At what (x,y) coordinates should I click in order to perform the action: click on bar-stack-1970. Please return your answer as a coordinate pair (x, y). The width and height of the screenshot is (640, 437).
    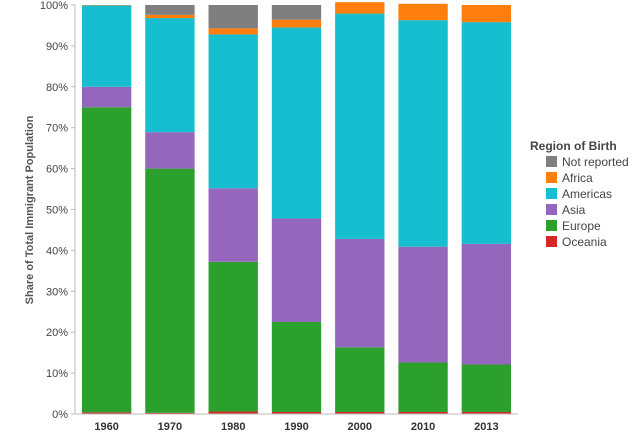
    Looking at the image, I should click on (170, 209).